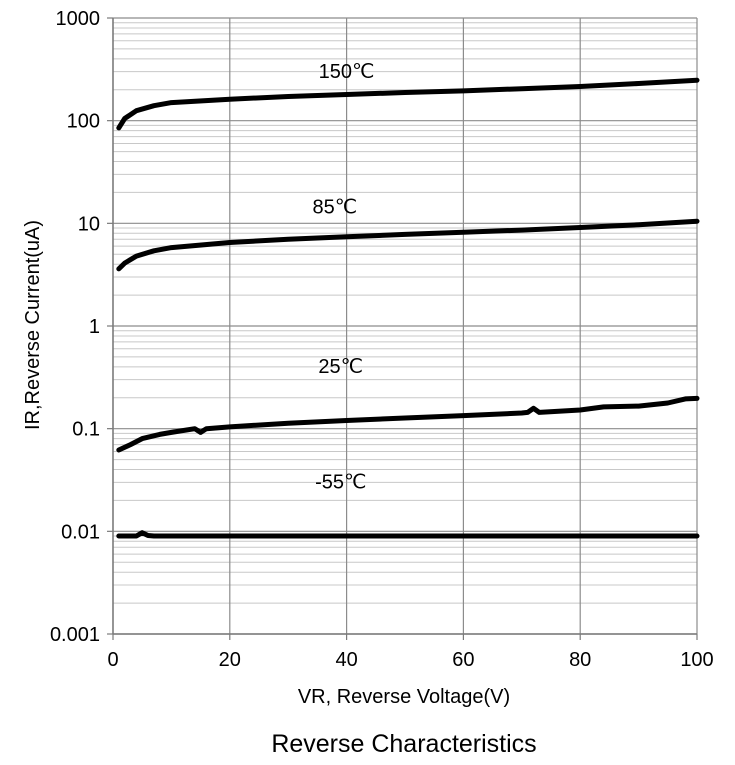  What do you see at coordinates (75, 635) in the screenshot?
I see `y-tick-label: 0.001` at bounding box center [75, 635].